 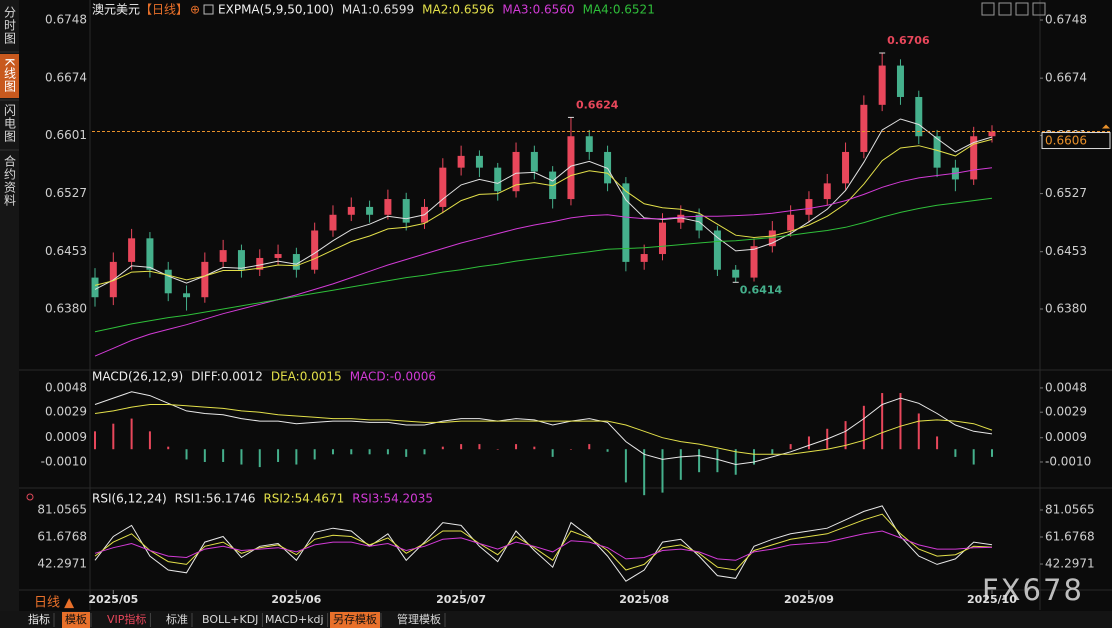 I want to click on y-tick-label-right: 81.0565, so click(x=1070, y=509).